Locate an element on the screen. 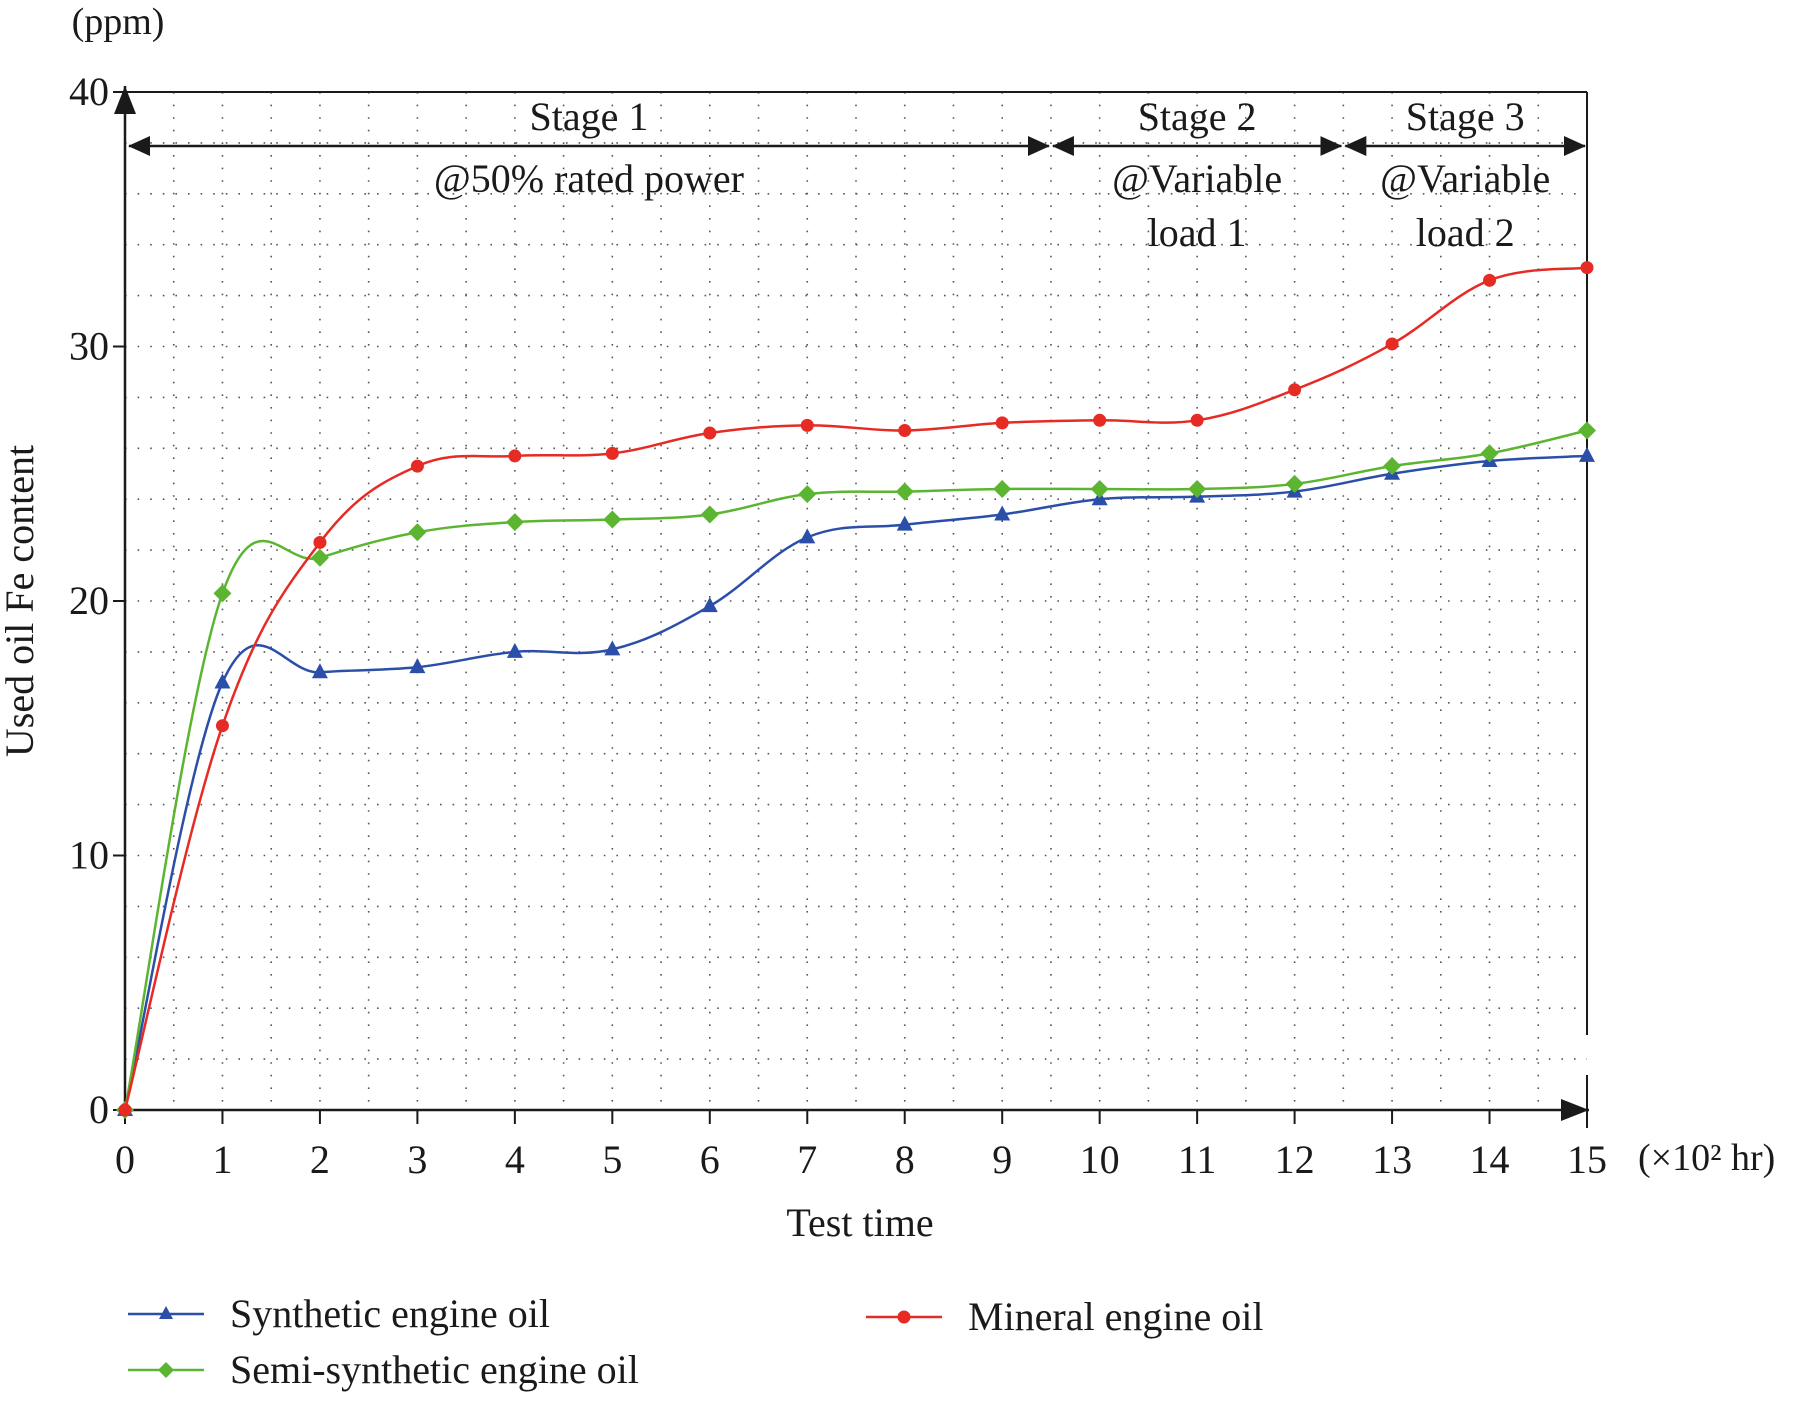  legend-swatch-synthetic is located at coordinates (166, 1312).